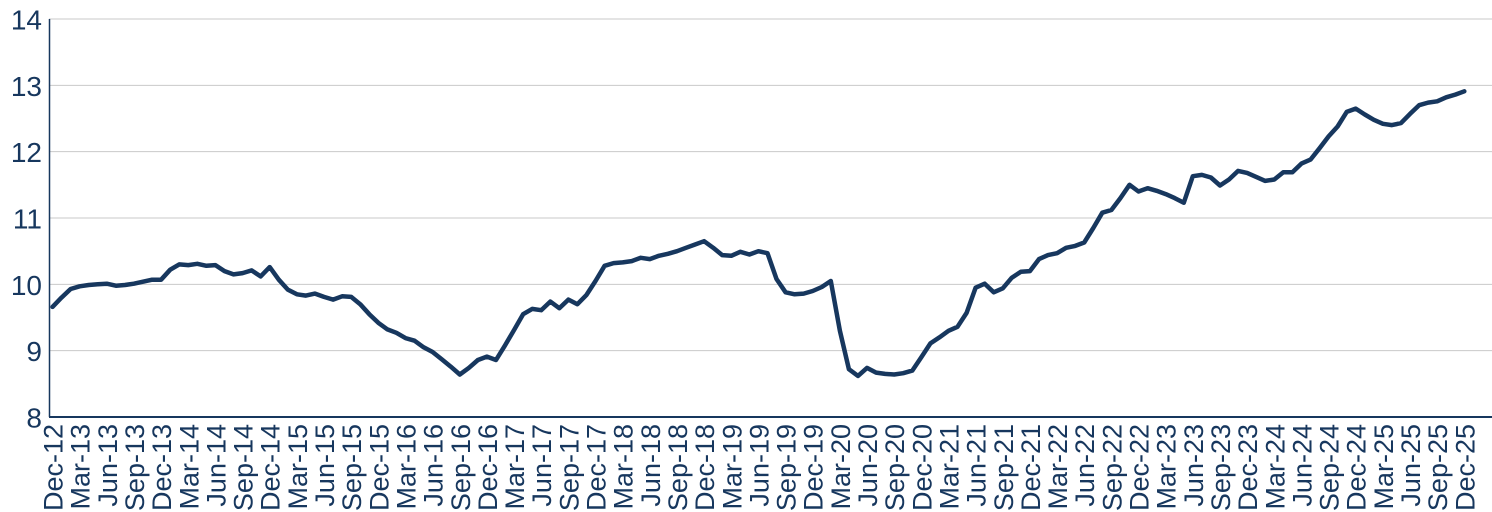 The image size is (1492, 512). What do you see at coordinates (1058, 467) in the screenshot?
I see `x-tick-label: Mar-22` at bounding box center [1058, 467].